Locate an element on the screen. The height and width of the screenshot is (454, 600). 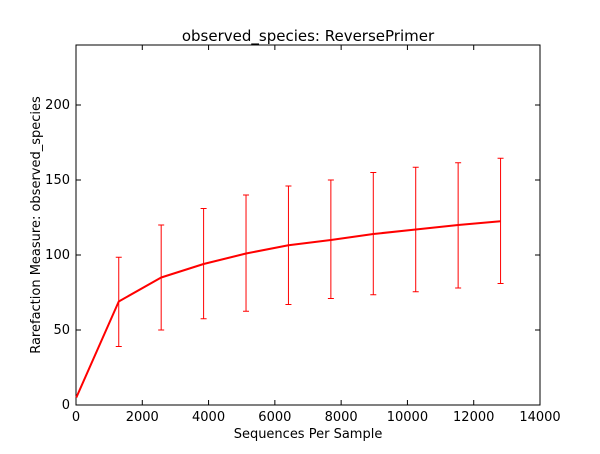
x-tick-label: 14000 is located at coordinates (539, 417).